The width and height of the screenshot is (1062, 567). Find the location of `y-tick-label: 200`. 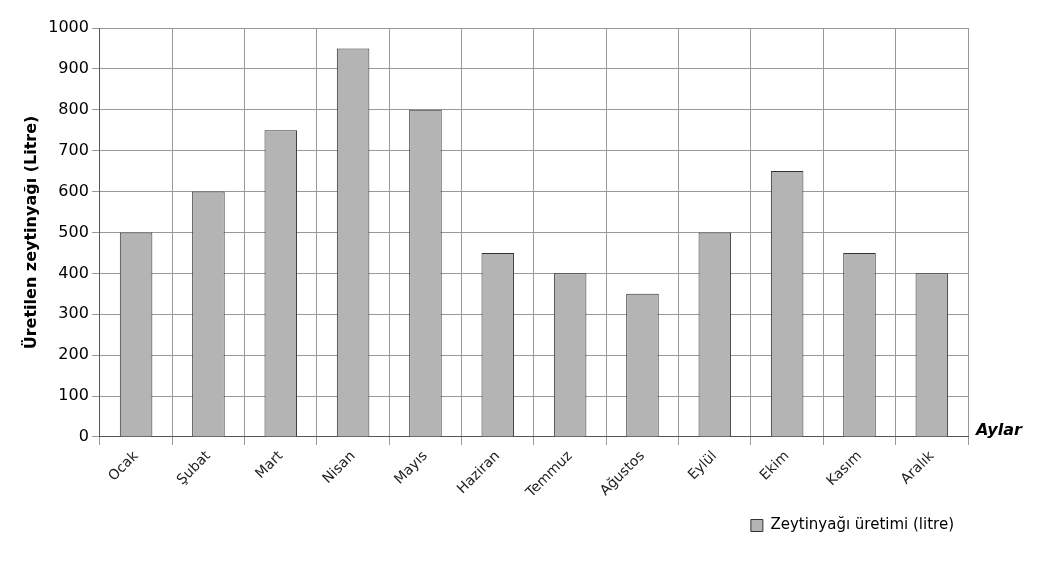

y-tick-label: 200 is located at coordinates (73, 354).